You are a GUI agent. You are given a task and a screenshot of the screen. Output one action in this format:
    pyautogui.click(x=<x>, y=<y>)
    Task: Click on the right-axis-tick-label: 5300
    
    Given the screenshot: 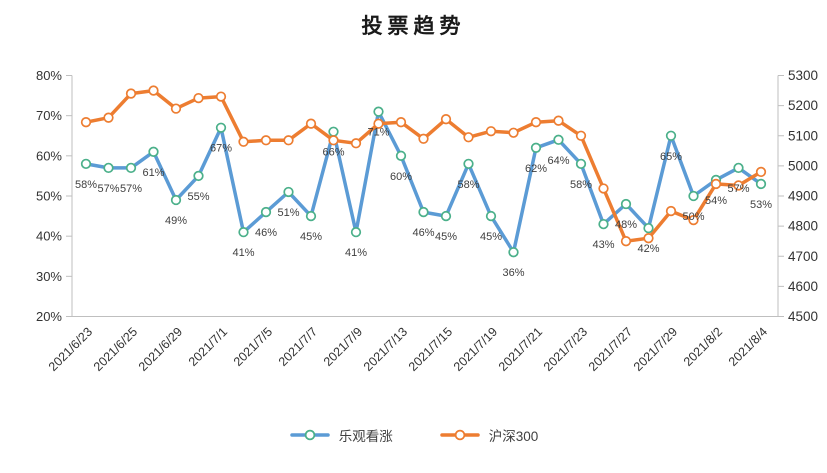 What is the action you would take?
    pyautogui.click(x=803, y=75)
    